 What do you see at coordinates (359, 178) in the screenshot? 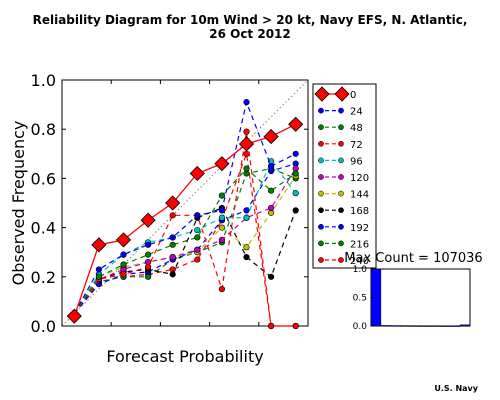
I see `legend-label: 120` at bounding box center [359, 178].